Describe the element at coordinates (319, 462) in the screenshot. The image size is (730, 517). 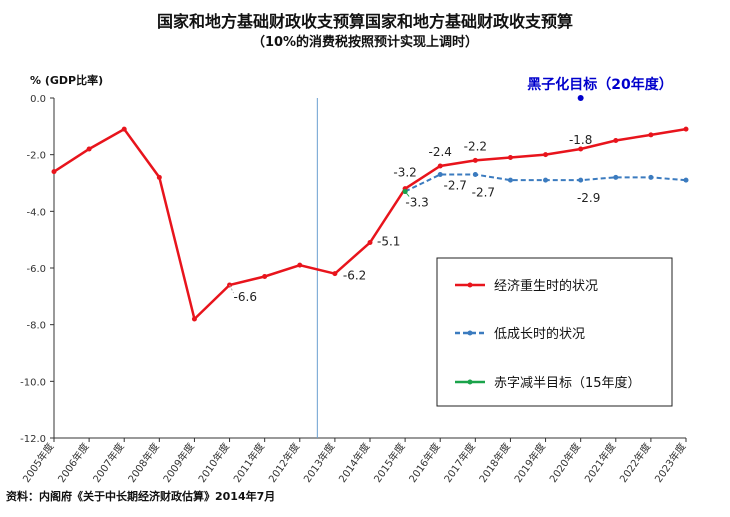
I see `x-tick-label: 2013年度` at that location.